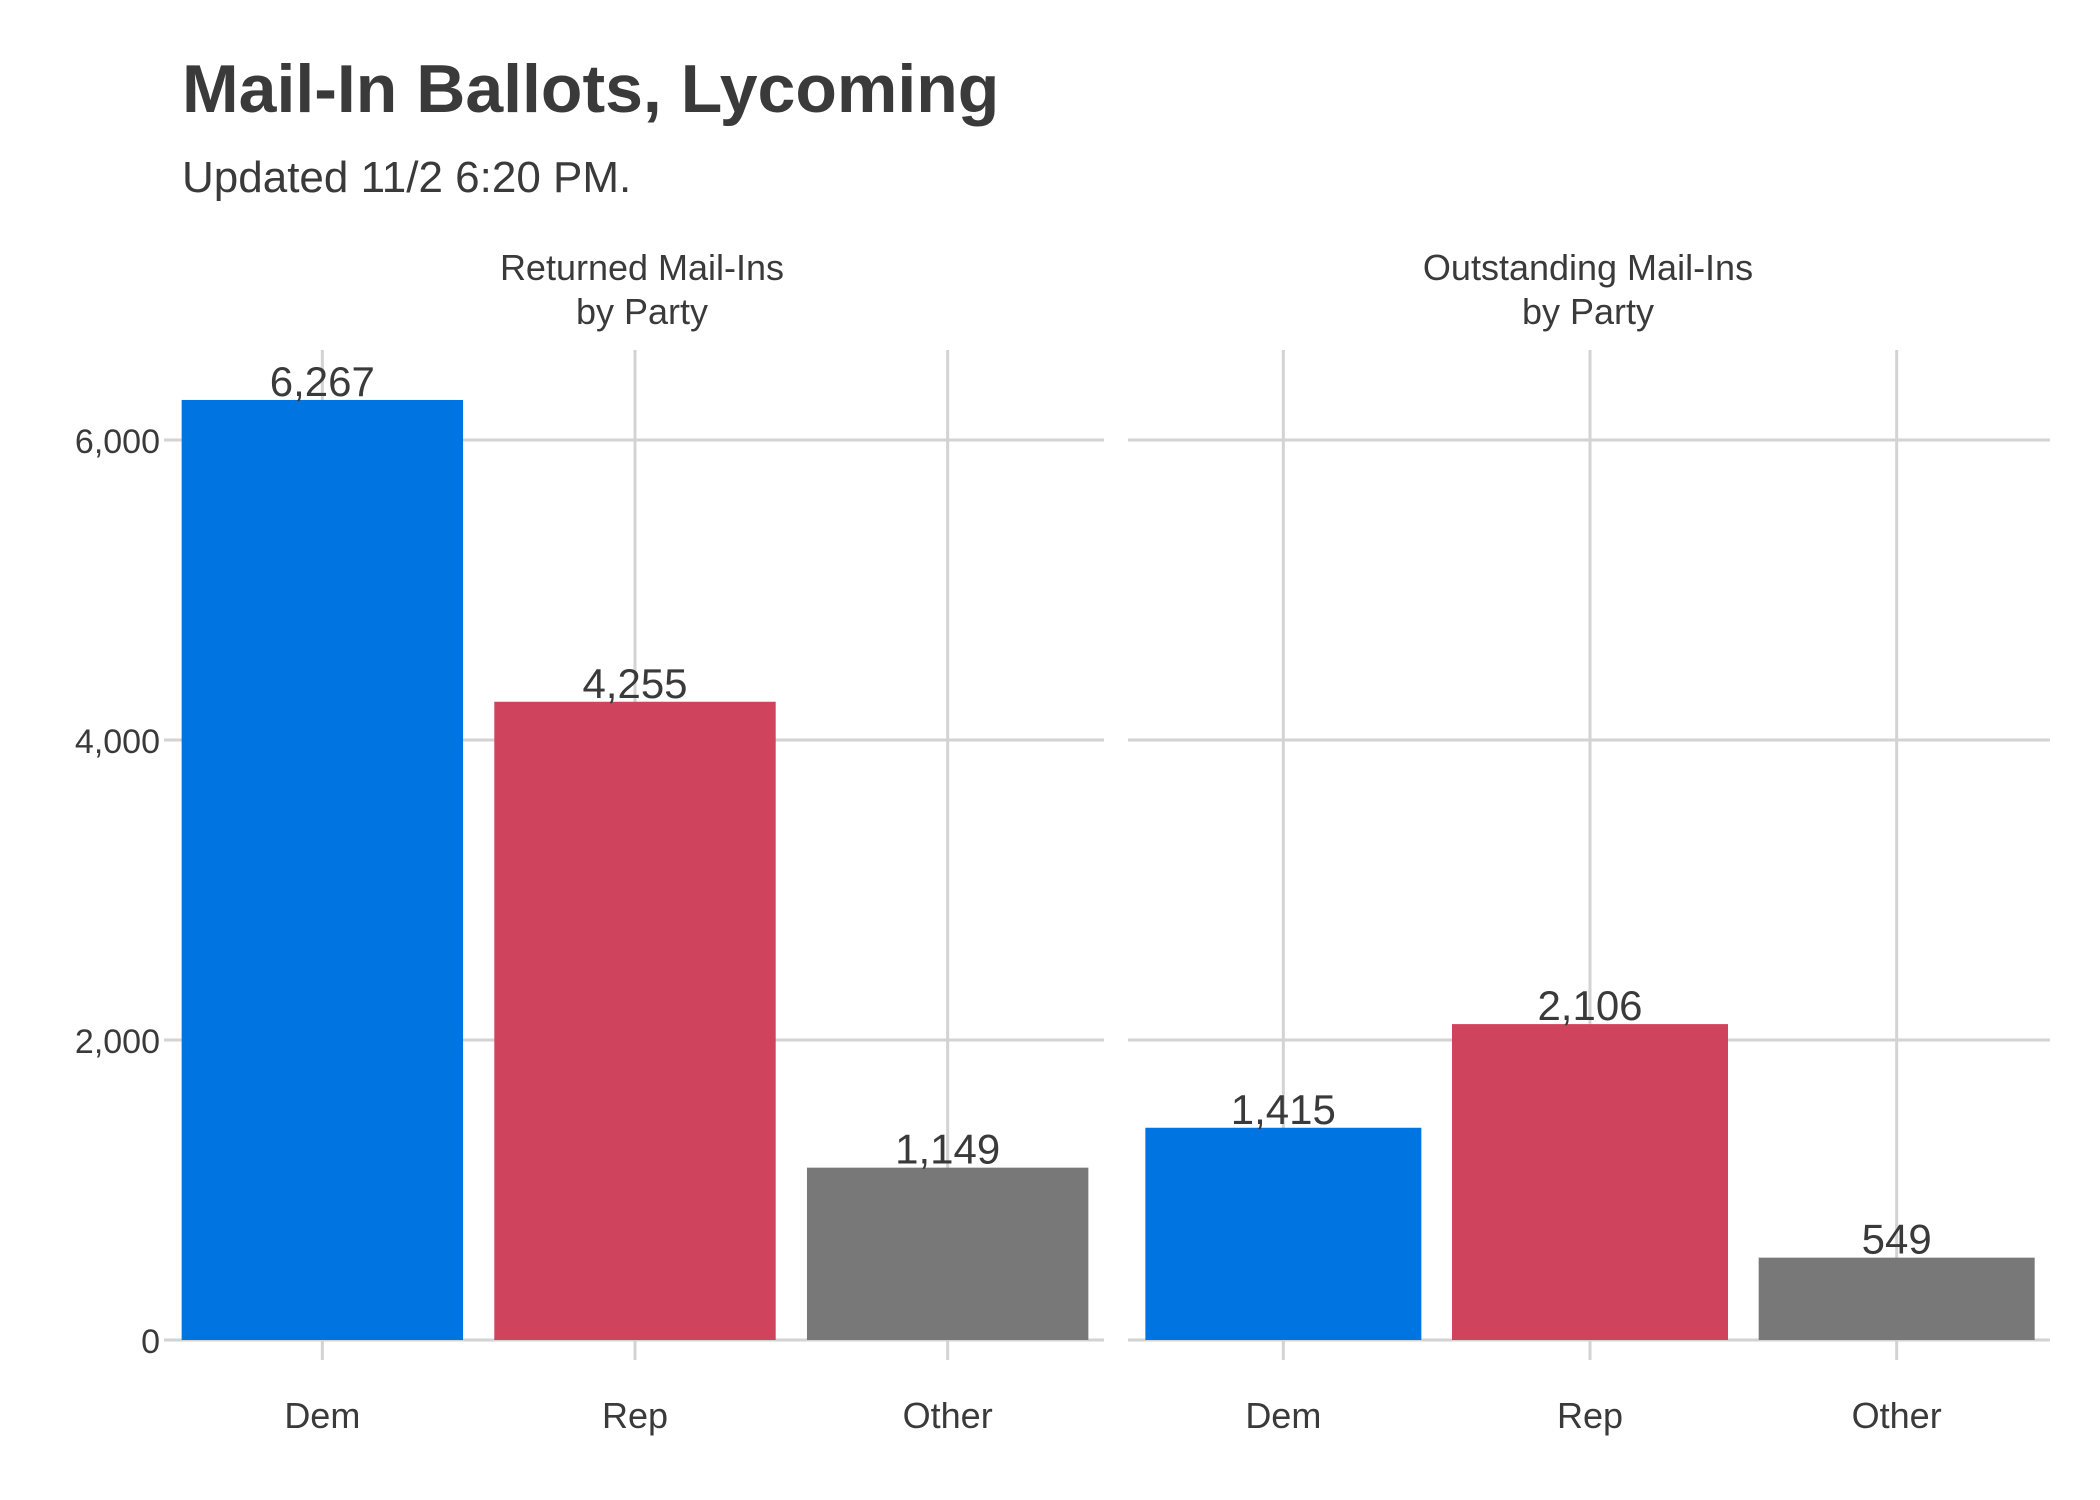 The image size is (2100, 1500). What do you see at coordinates (1588, 311) in the screenshot?
I see `panel-title-outstanding-line2: by Party` at bounding box center [1588, 311].